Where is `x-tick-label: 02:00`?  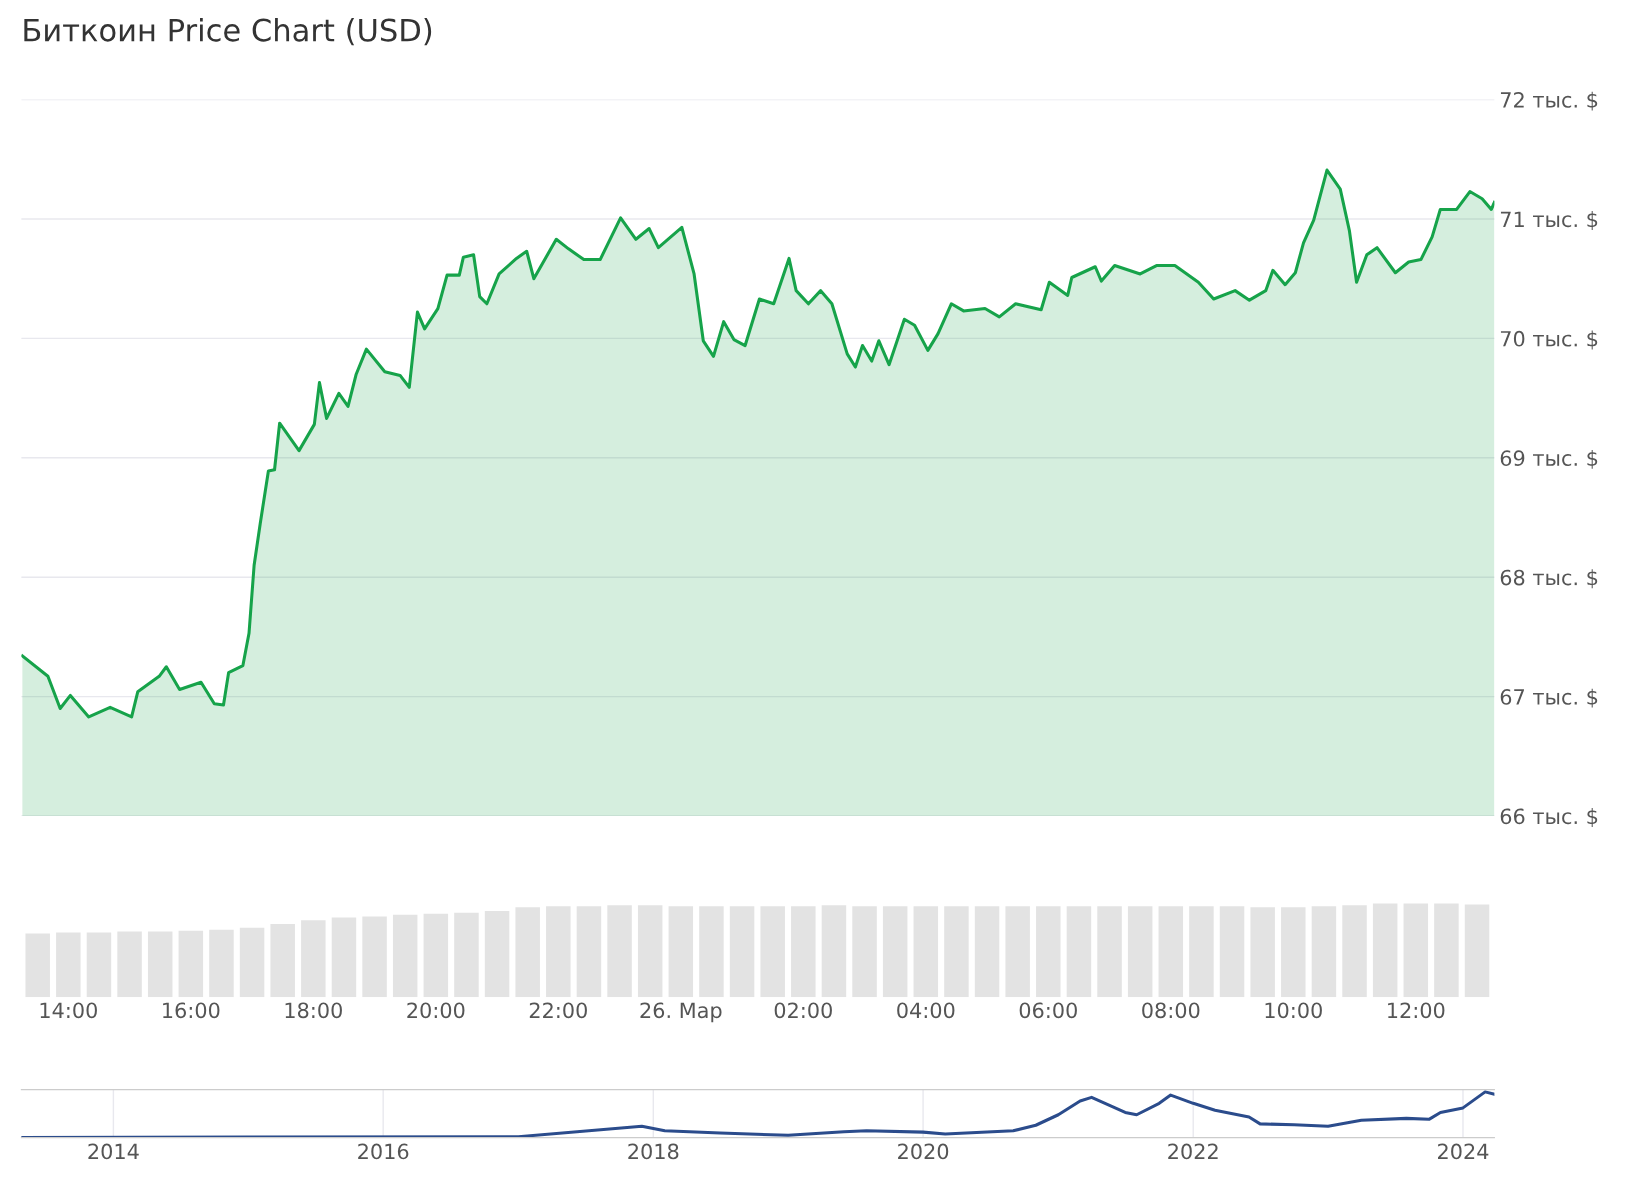 x-tick-label: 02:00 is located at coordinates (803, 1010).